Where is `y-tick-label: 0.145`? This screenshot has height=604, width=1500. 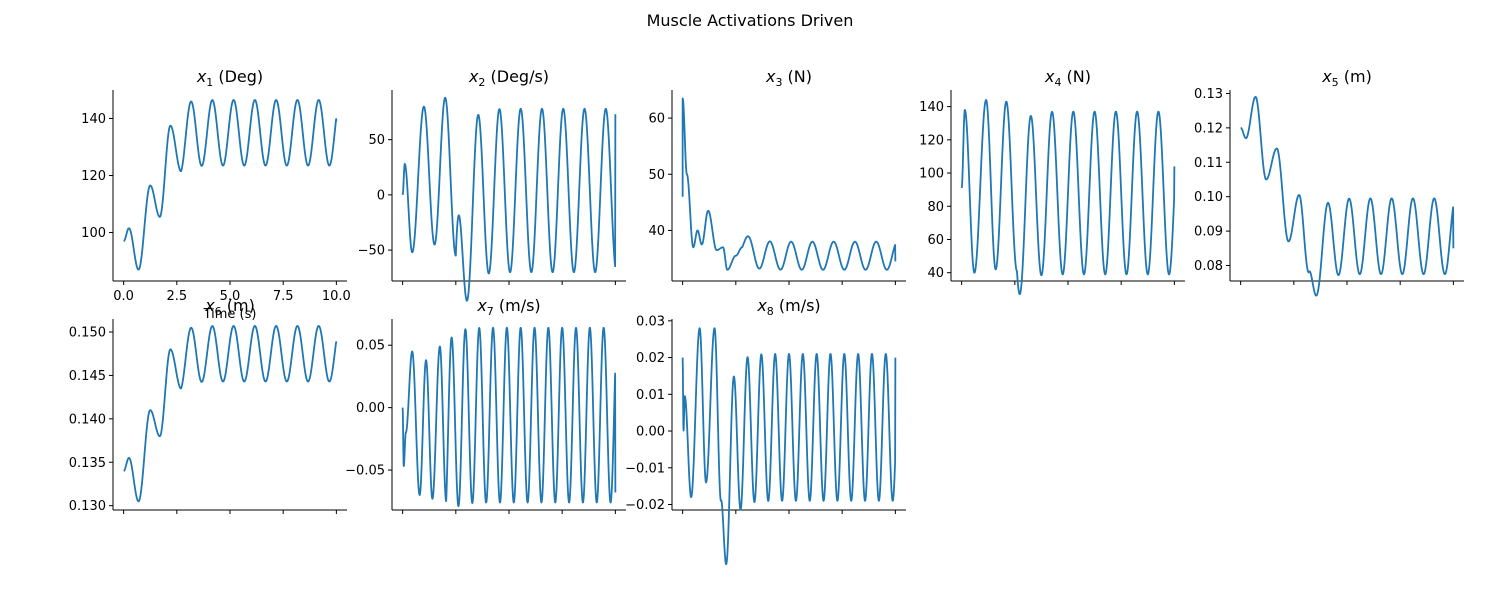
y-tick-label: 0.145 is located at coordinates (87, 376).